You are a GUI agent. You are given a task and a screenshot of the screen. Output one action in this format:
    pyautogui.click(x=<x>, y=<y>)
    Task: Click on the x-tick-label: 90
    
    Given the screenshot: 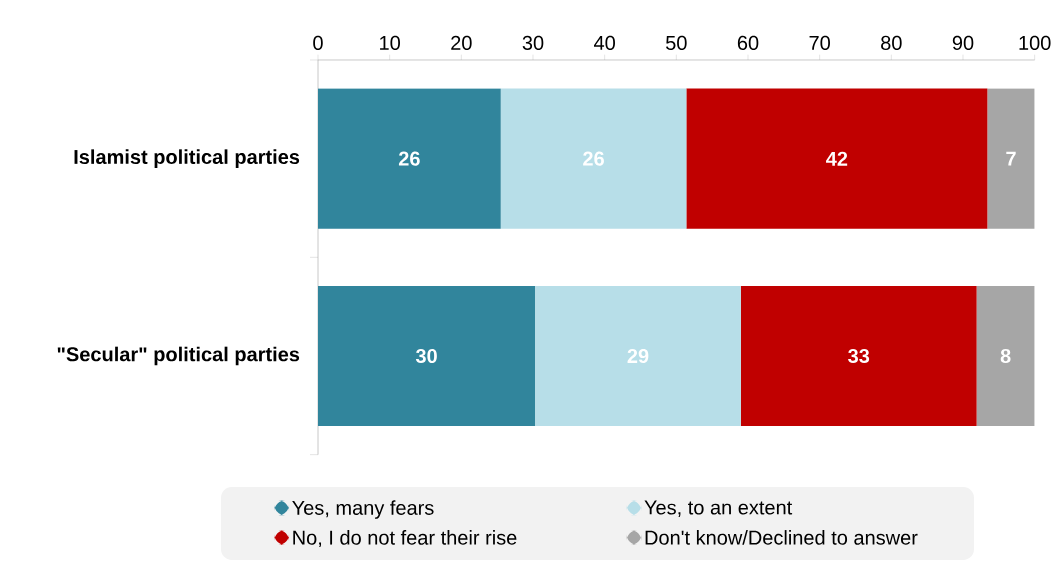 What is the action you would take?
    pyautogui.click(x=963, y=42)
    